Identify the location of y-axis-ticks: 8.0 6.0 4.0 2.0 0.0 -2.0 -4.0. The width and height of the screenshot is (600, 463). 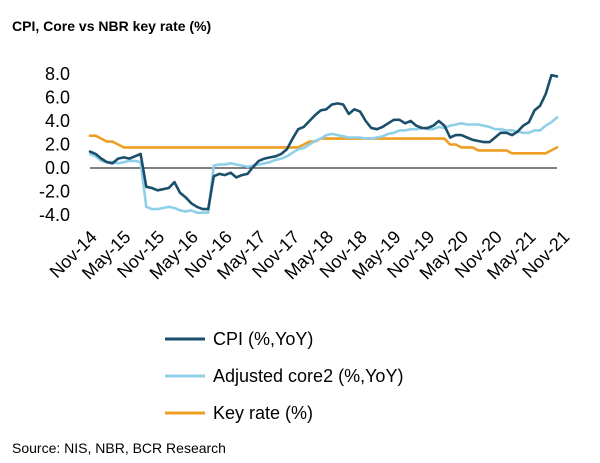
(54, 144).